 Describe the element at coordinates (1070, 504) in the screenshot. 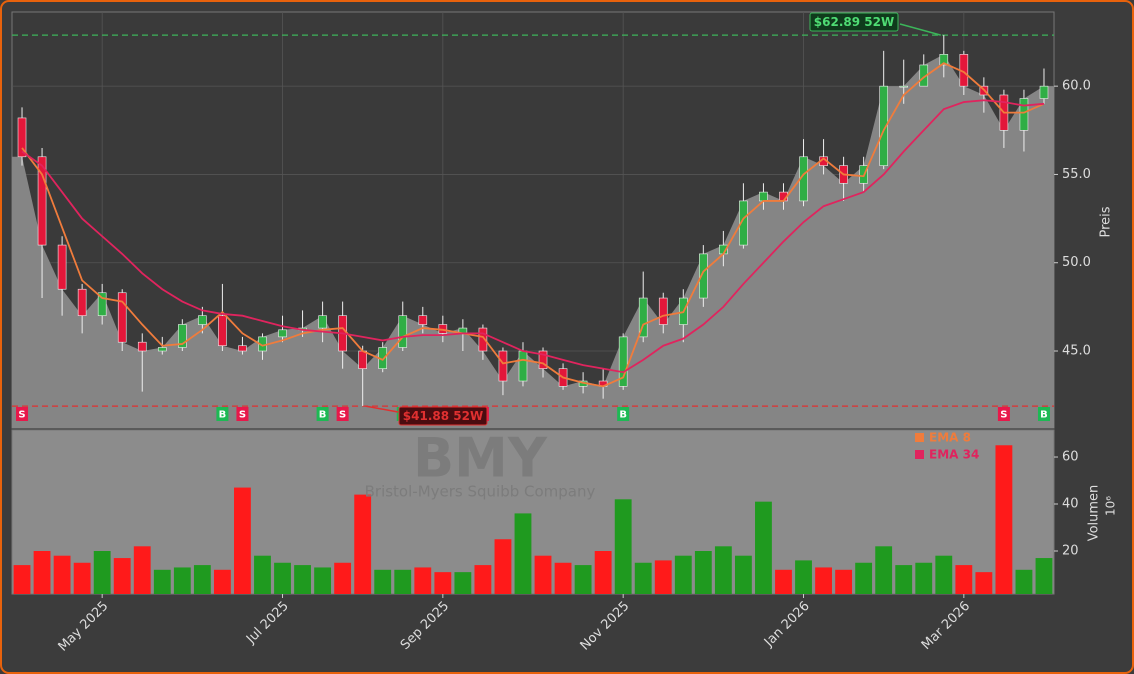

I see `y-tick-label: 40` at that location.